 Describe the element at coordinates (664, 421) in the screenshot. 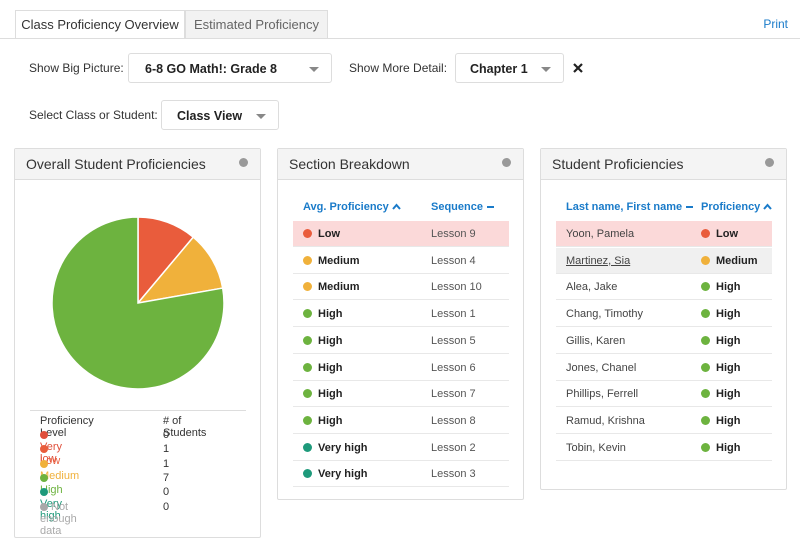

I see `table-row: Ramud, Krishna High` at that location.